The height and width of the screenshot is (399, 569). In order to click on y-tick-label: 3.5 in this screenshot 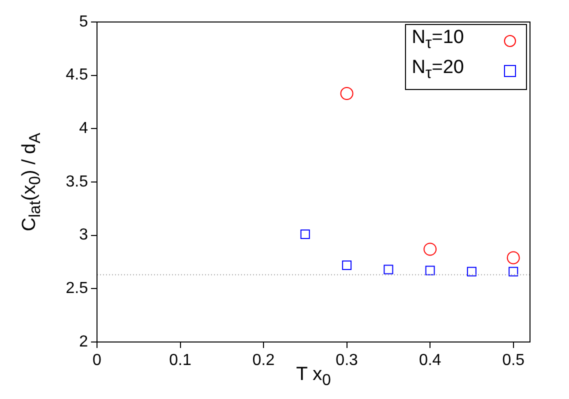, I will do `click(77, 181)`.